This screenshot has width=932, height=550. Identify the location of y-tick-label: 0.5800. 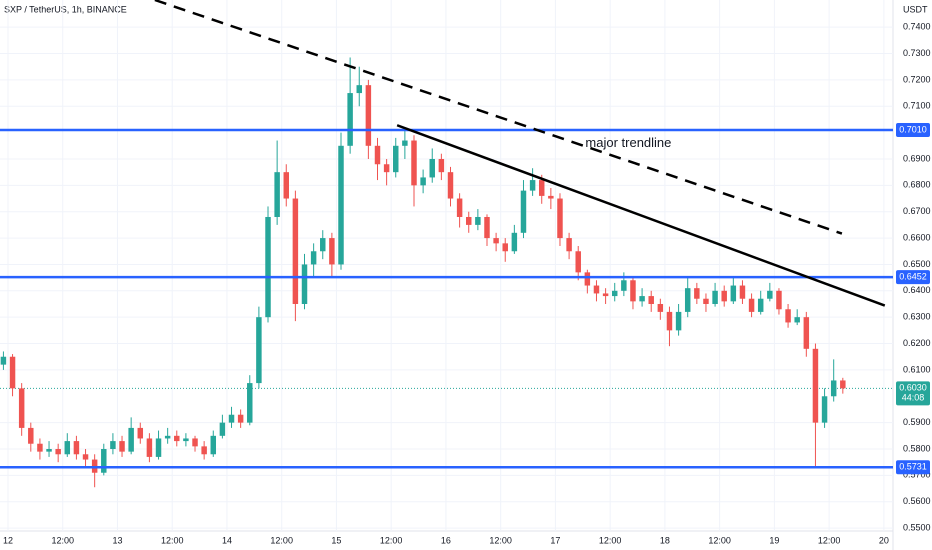
(917, 448).